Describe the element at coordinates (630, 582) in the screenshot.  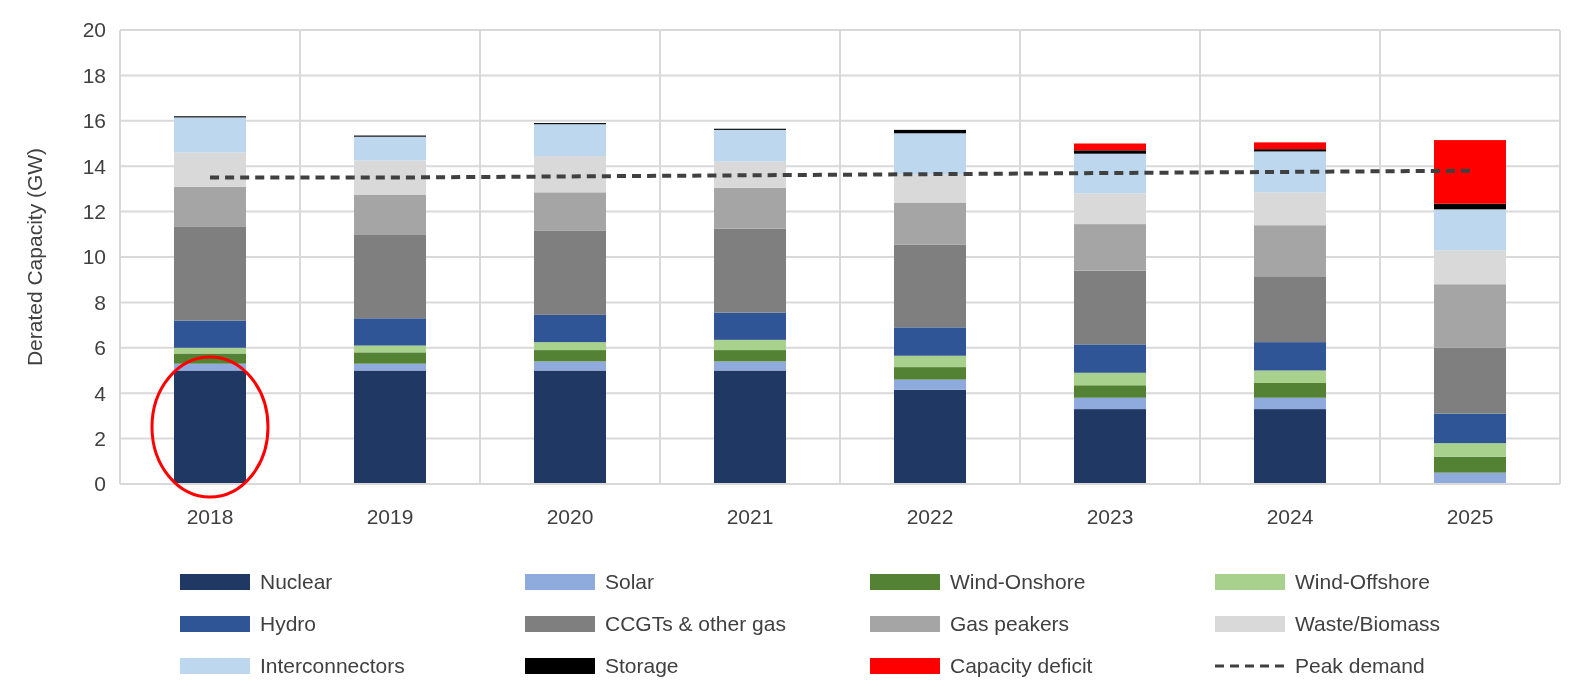
I see `legend-label: Solar` at that location.